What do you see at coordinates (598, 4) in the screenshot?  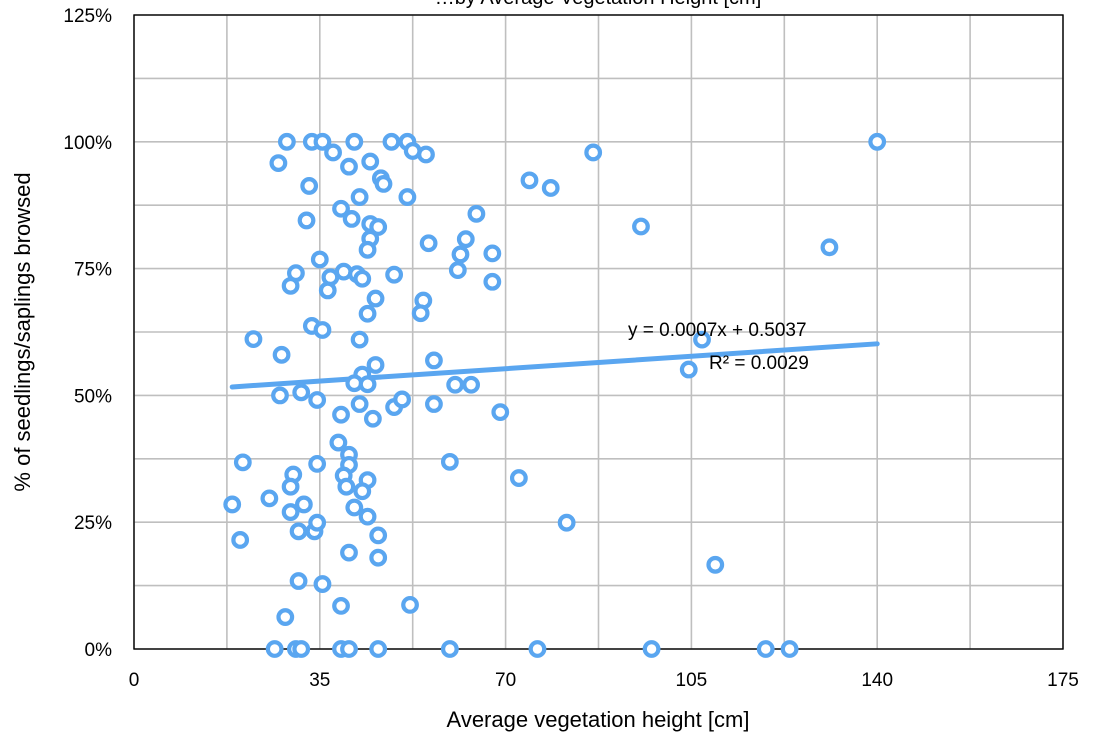 I see `chart-title: …by Average Vegetation Height [cm]` at bounding box center [598, 4].